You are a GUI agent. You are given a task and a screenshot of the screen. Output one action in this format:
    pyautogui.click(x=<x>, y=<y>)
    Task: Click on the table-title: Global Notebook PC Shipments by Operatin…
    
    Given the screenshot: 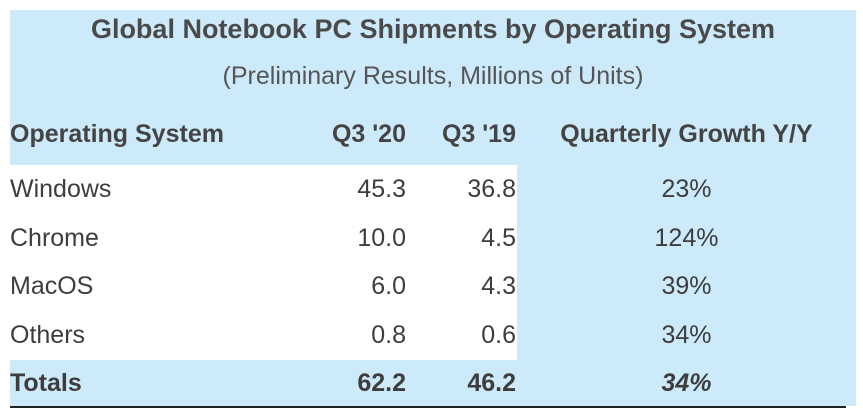 What is the action you would take?
    pyautogui.click(x=433, y=29)
    